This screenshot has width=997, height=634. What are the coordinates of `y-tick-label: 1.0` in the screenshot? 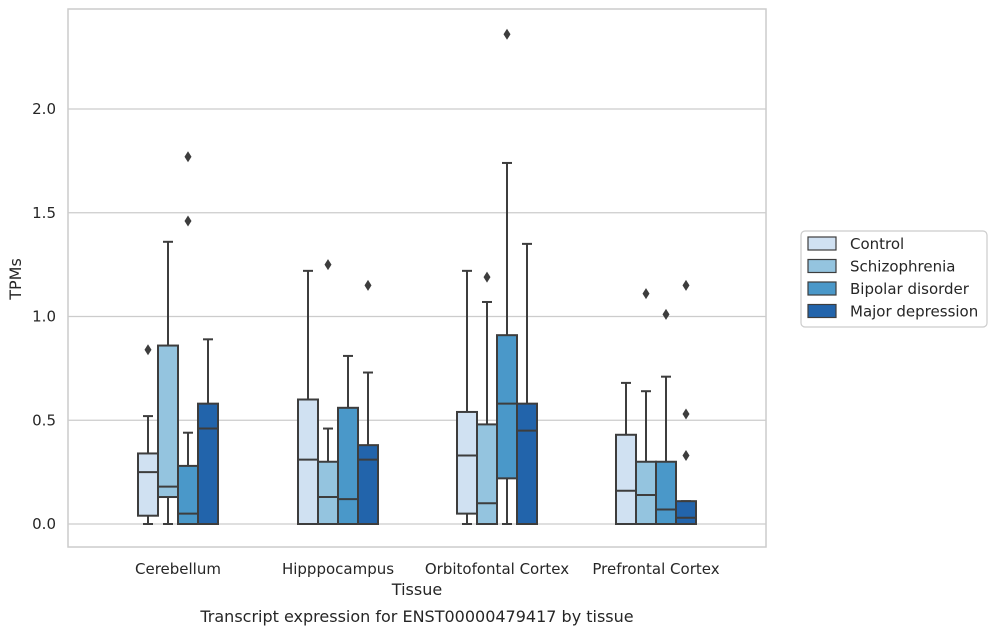 It's located at (44, 317).